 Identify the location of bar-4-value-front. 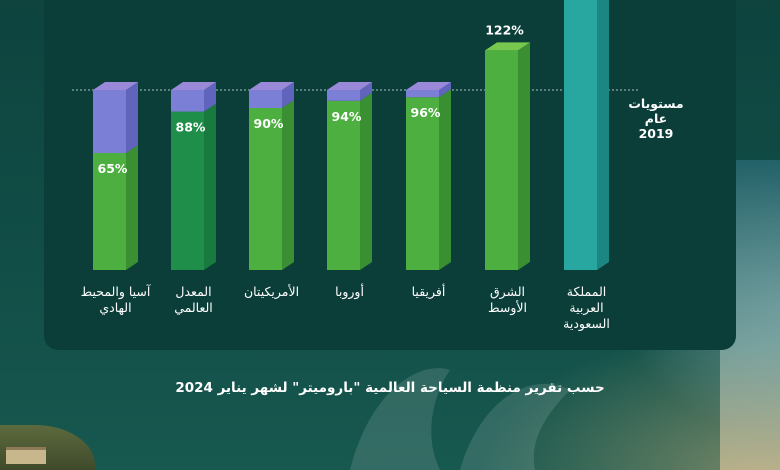
(422, 183).